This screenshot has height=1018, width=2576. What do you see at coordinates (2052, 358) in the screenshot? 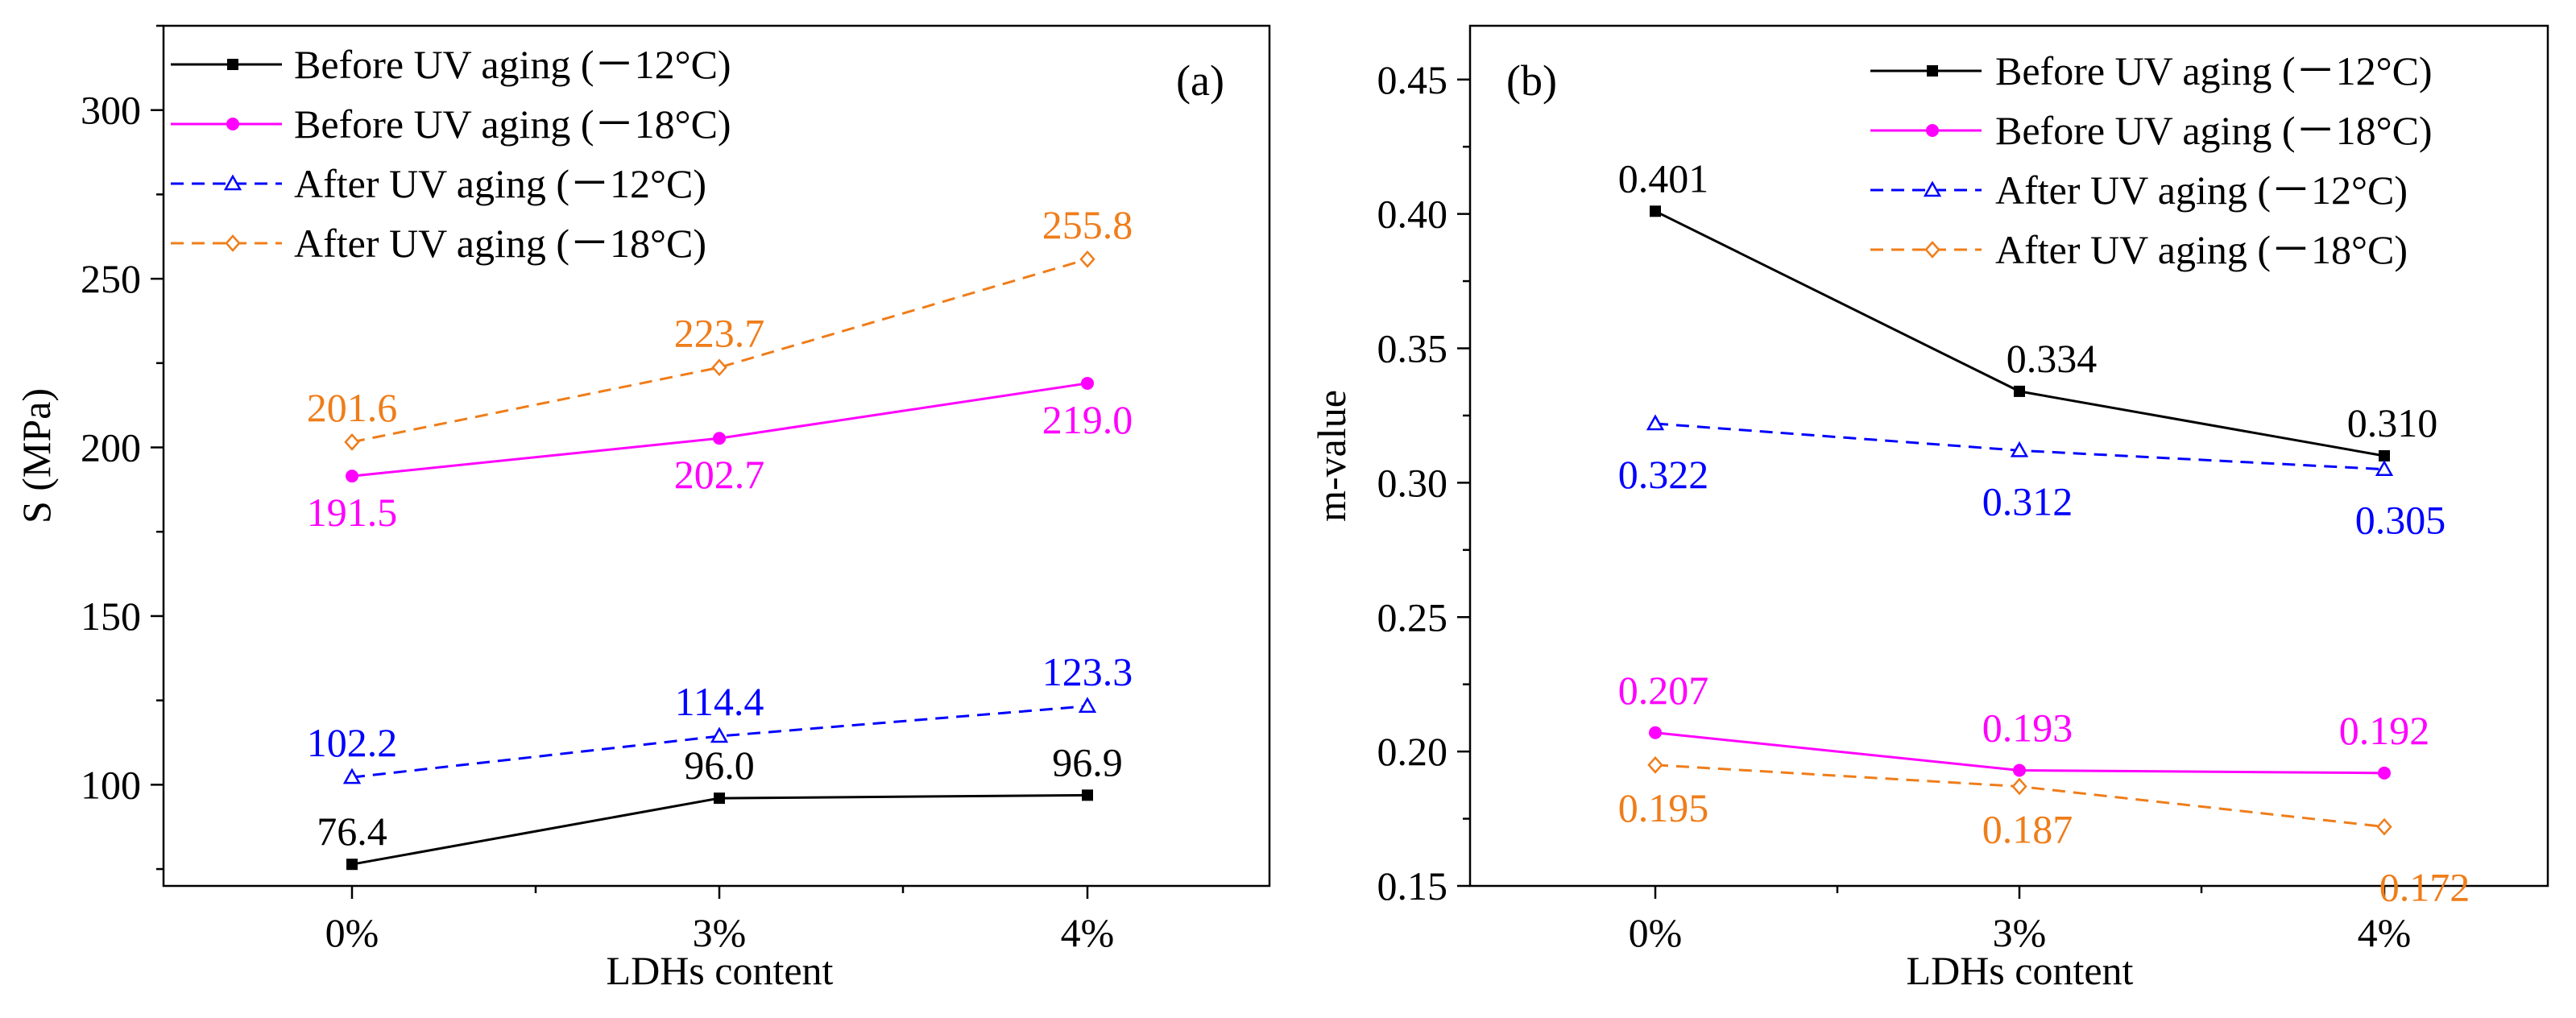
I see `data-label: 0.334` at bounding box center [2052, 358].